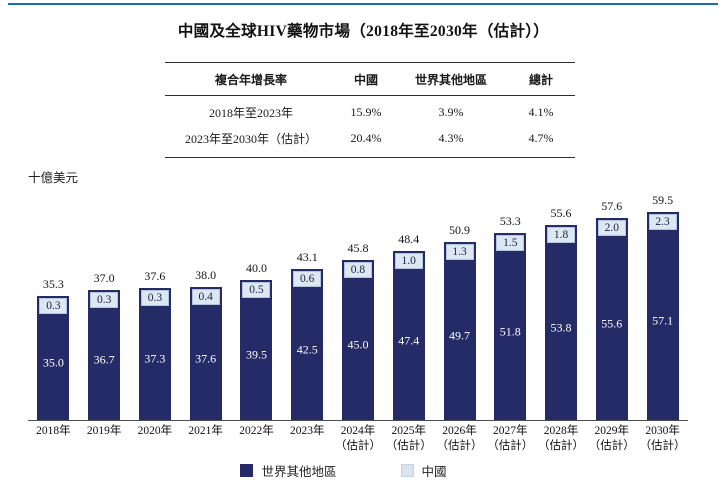 The image size is (727, 490). What do you see at coordinates (250, 113) in the screenshot?
I see `cagr-row-period: 2018年至2023年` at bounding box center [250, 113].